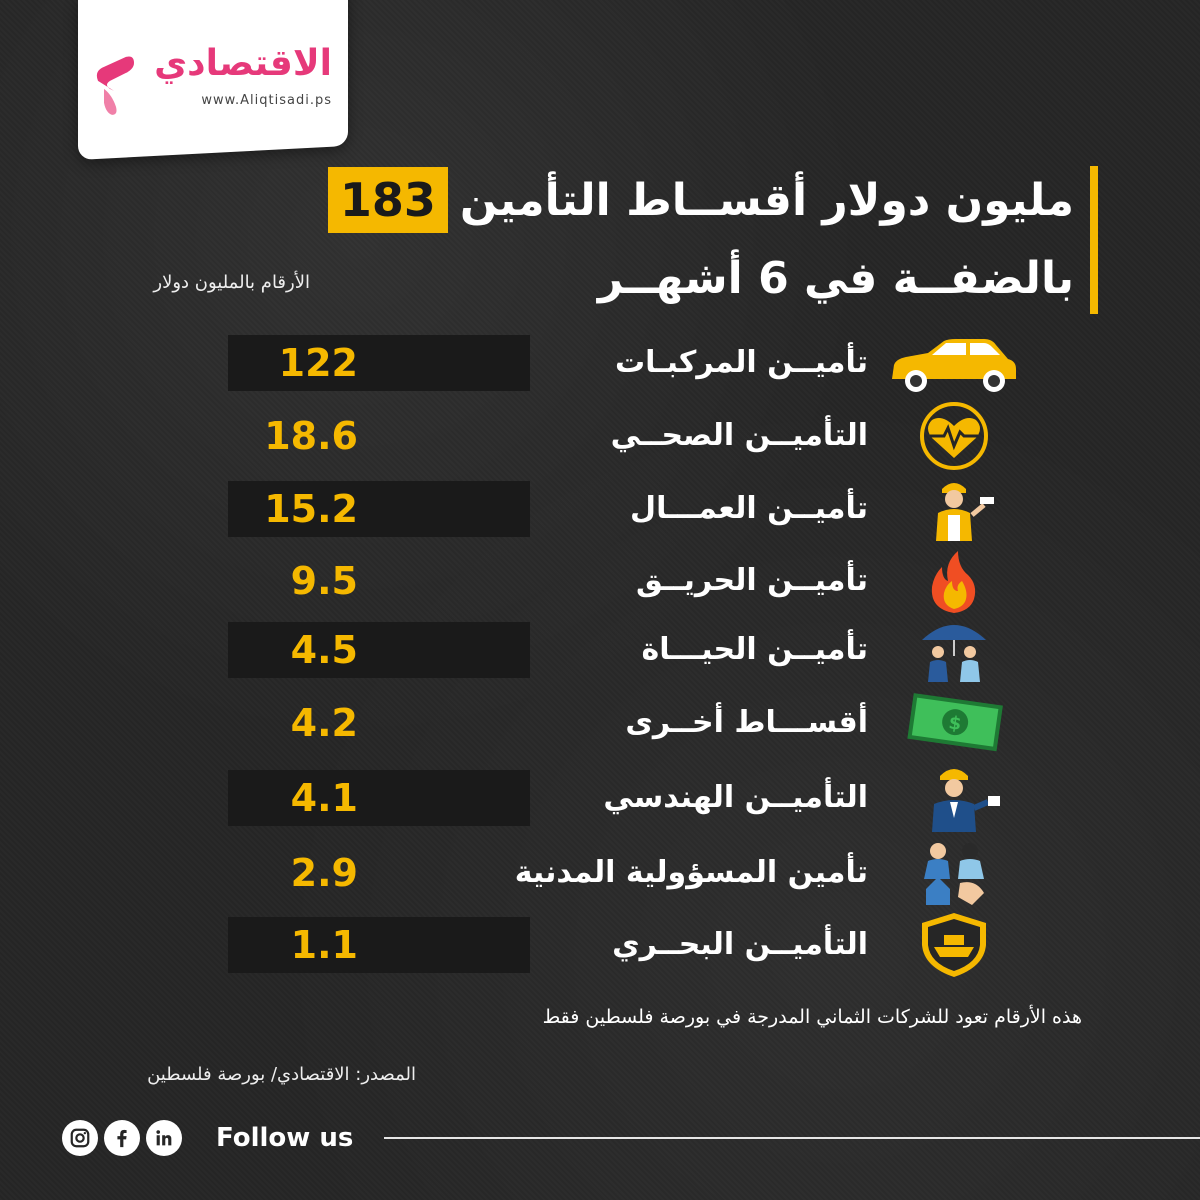 This screenshot has width=1200, height=1200. I want to click on row-value: 18.6, so click(311, 436).